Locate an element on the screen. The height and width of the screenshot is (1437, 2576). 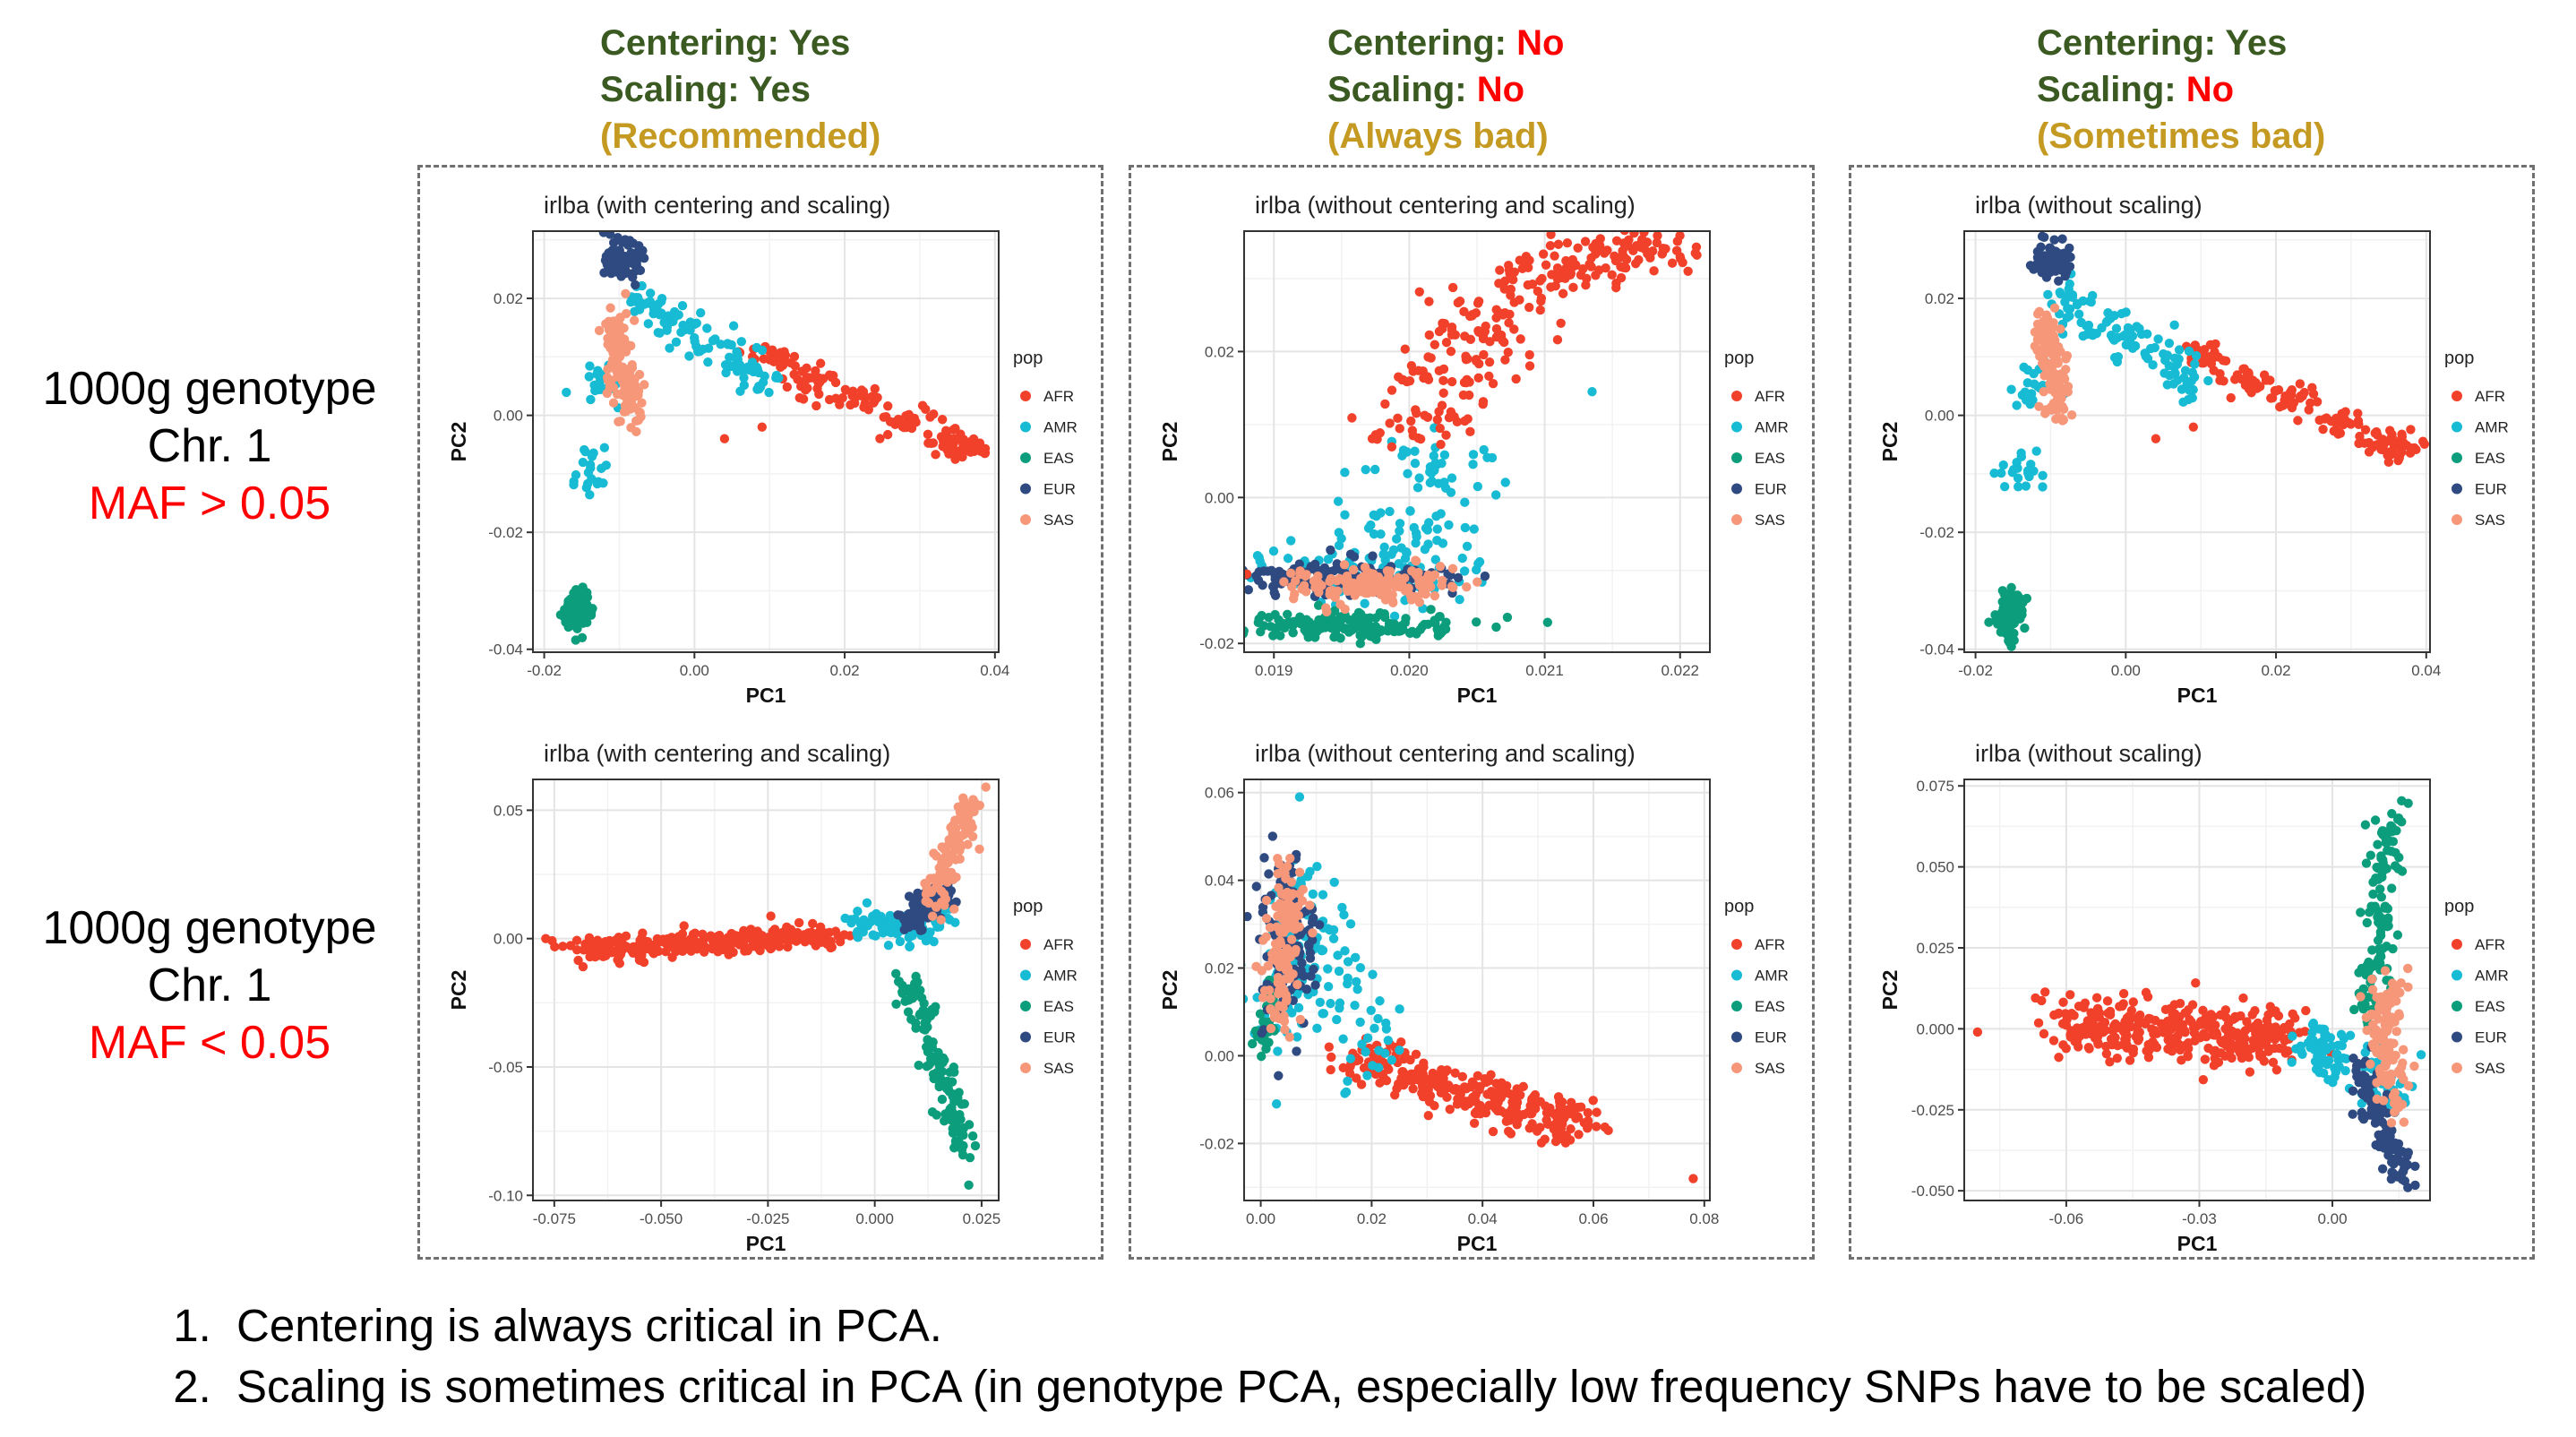
legend-title: pop is located at coordinates (1028, 358).